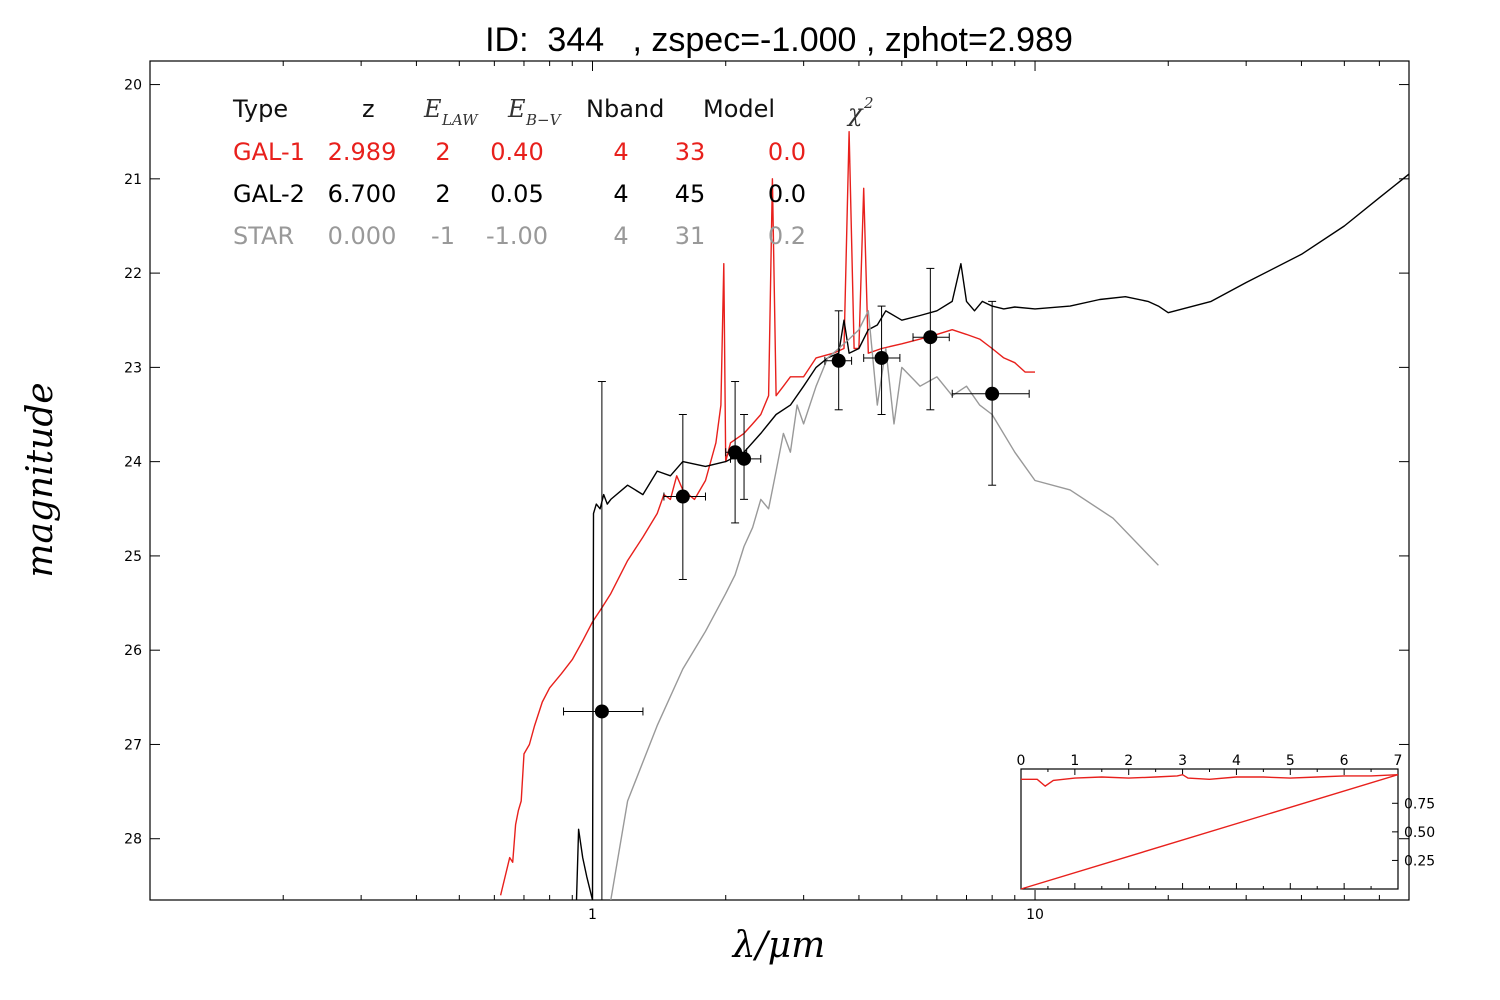 The width and height of the screenshot is (1500, 1000). I want to click on y-tick-label: 25, so click(133, 557).